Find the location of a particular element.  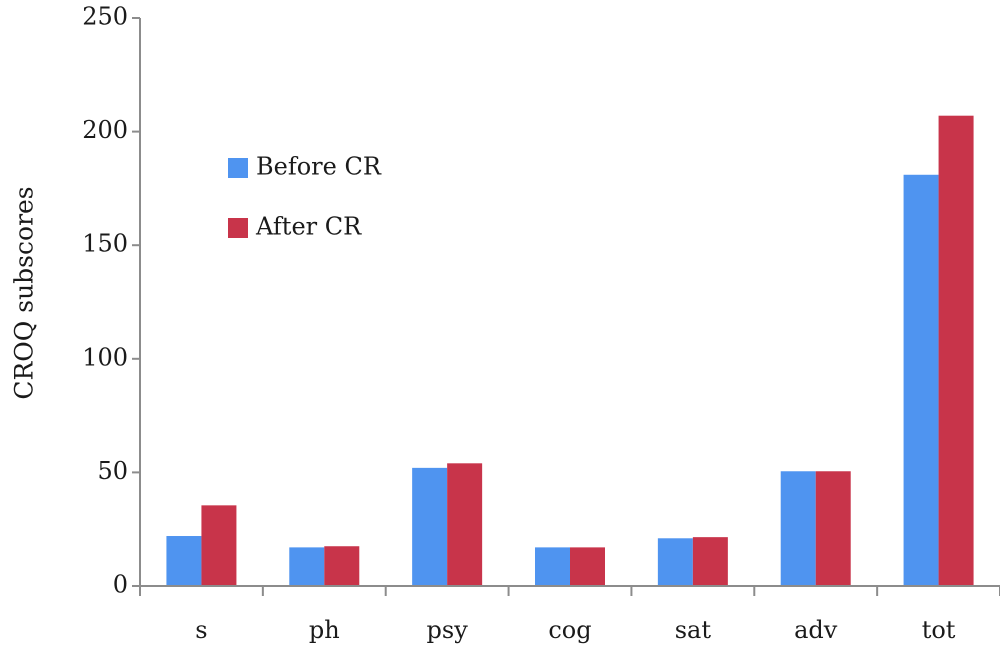

bar-ph-before is located at coordinates (307, 566).